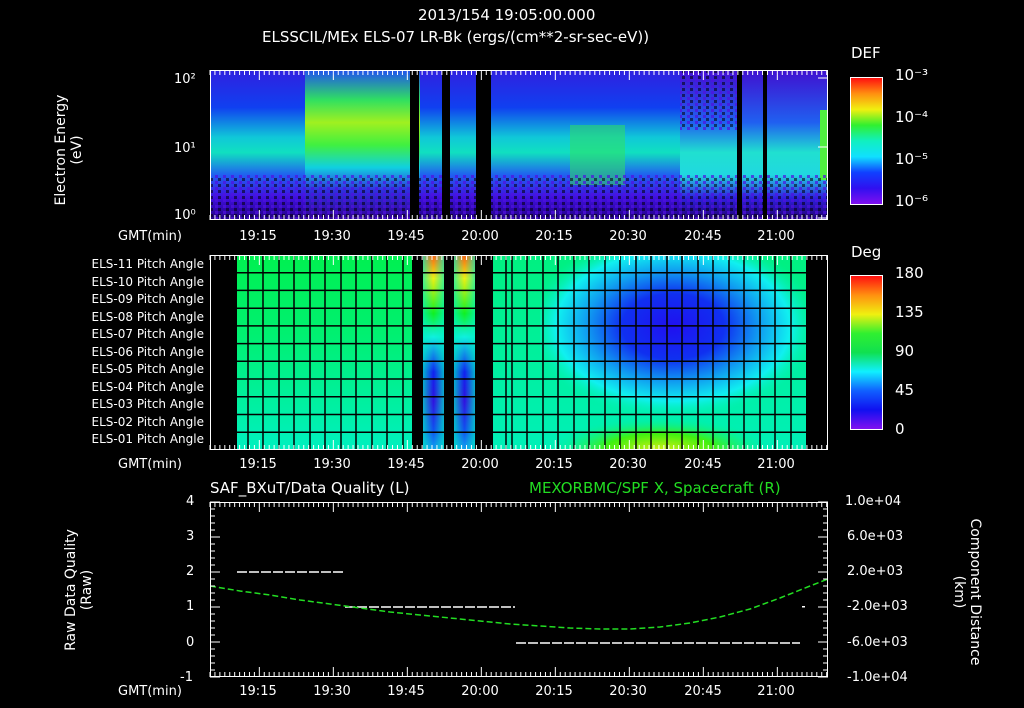 Image resolution: width=1024 pixels, height=708 pixels. Describe the element at coordinates (480, 691) in the screenshot. I see `quality-xtick: 20:00` at that location.